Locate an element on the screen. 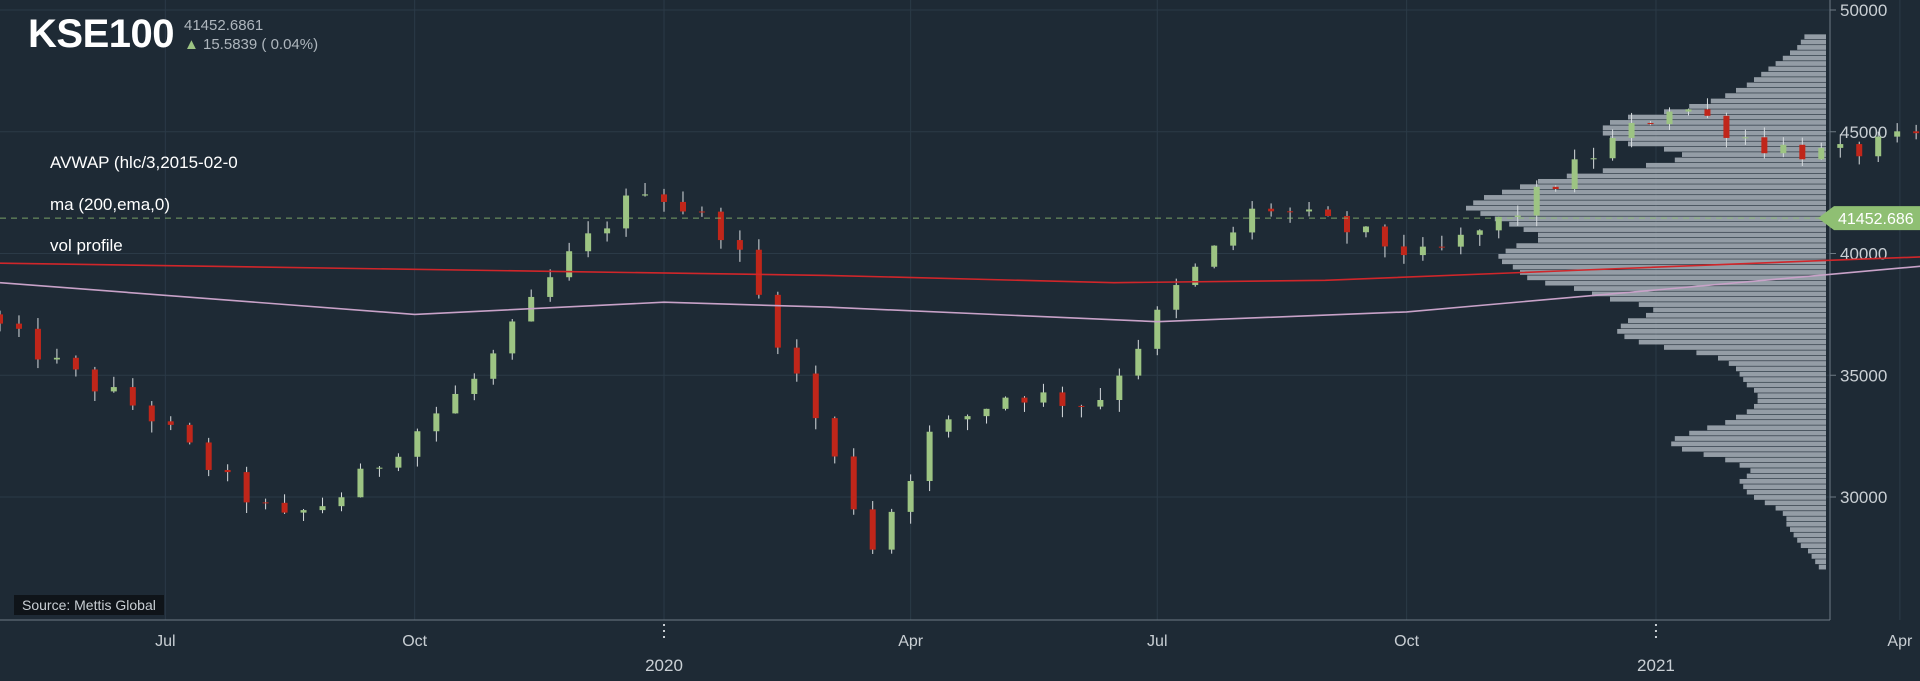  y-tick-label: 50000 is located at coordinates (1863, 10).